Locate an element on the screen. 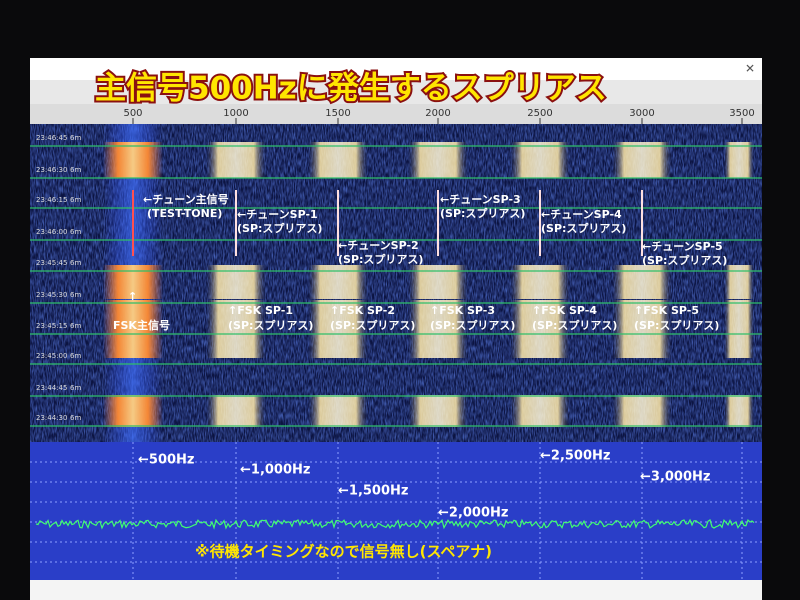 The width and height of the screenshot is (800, 600). freq-label: 3500 is located at coordinates (741, 113).